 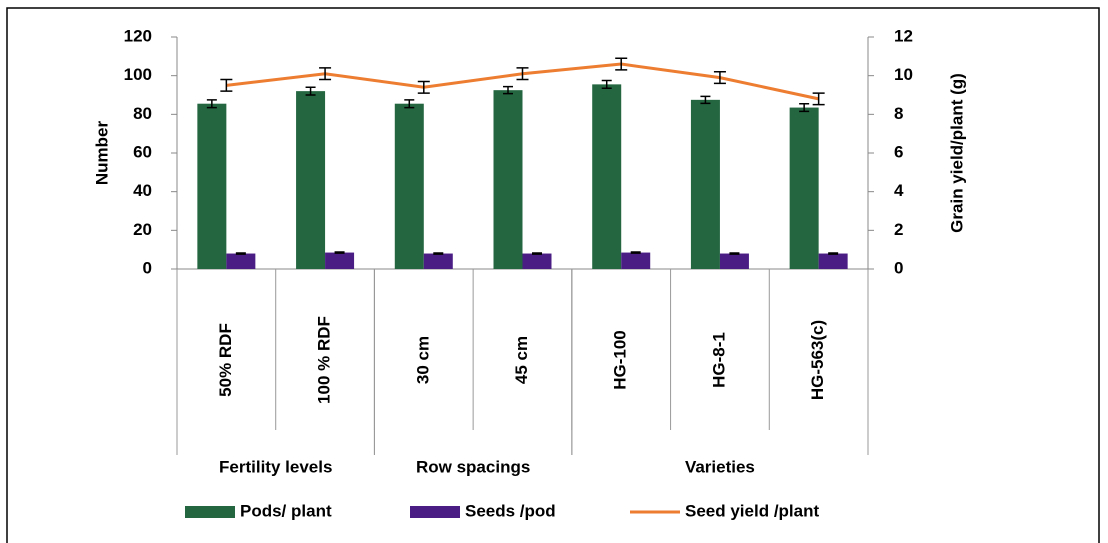 I want to click on x-tick-label: HG-563(c), so click(x=817, y=360).